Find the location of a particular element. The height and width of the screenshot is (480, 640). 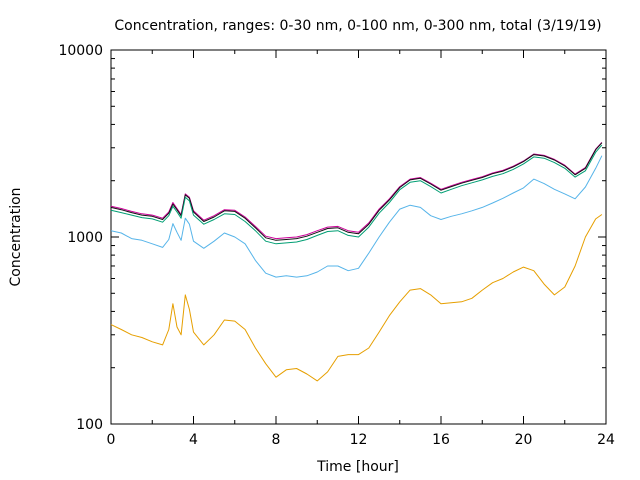

x-tick-label: 4 is located at coordinates (193, 440).